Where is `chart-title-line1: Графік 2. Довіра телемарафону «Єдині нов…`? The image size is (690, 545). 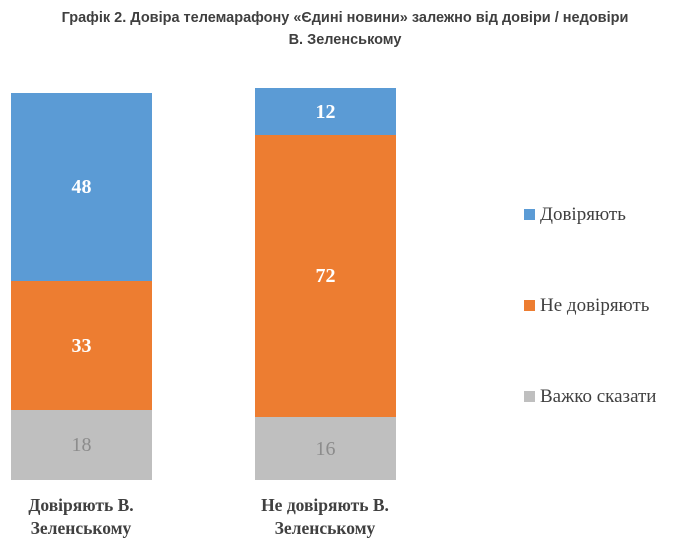
chart-title-line1: Графік 2. Довіра телемарафону «Єдині нов… is located at coordinates (345, 18).